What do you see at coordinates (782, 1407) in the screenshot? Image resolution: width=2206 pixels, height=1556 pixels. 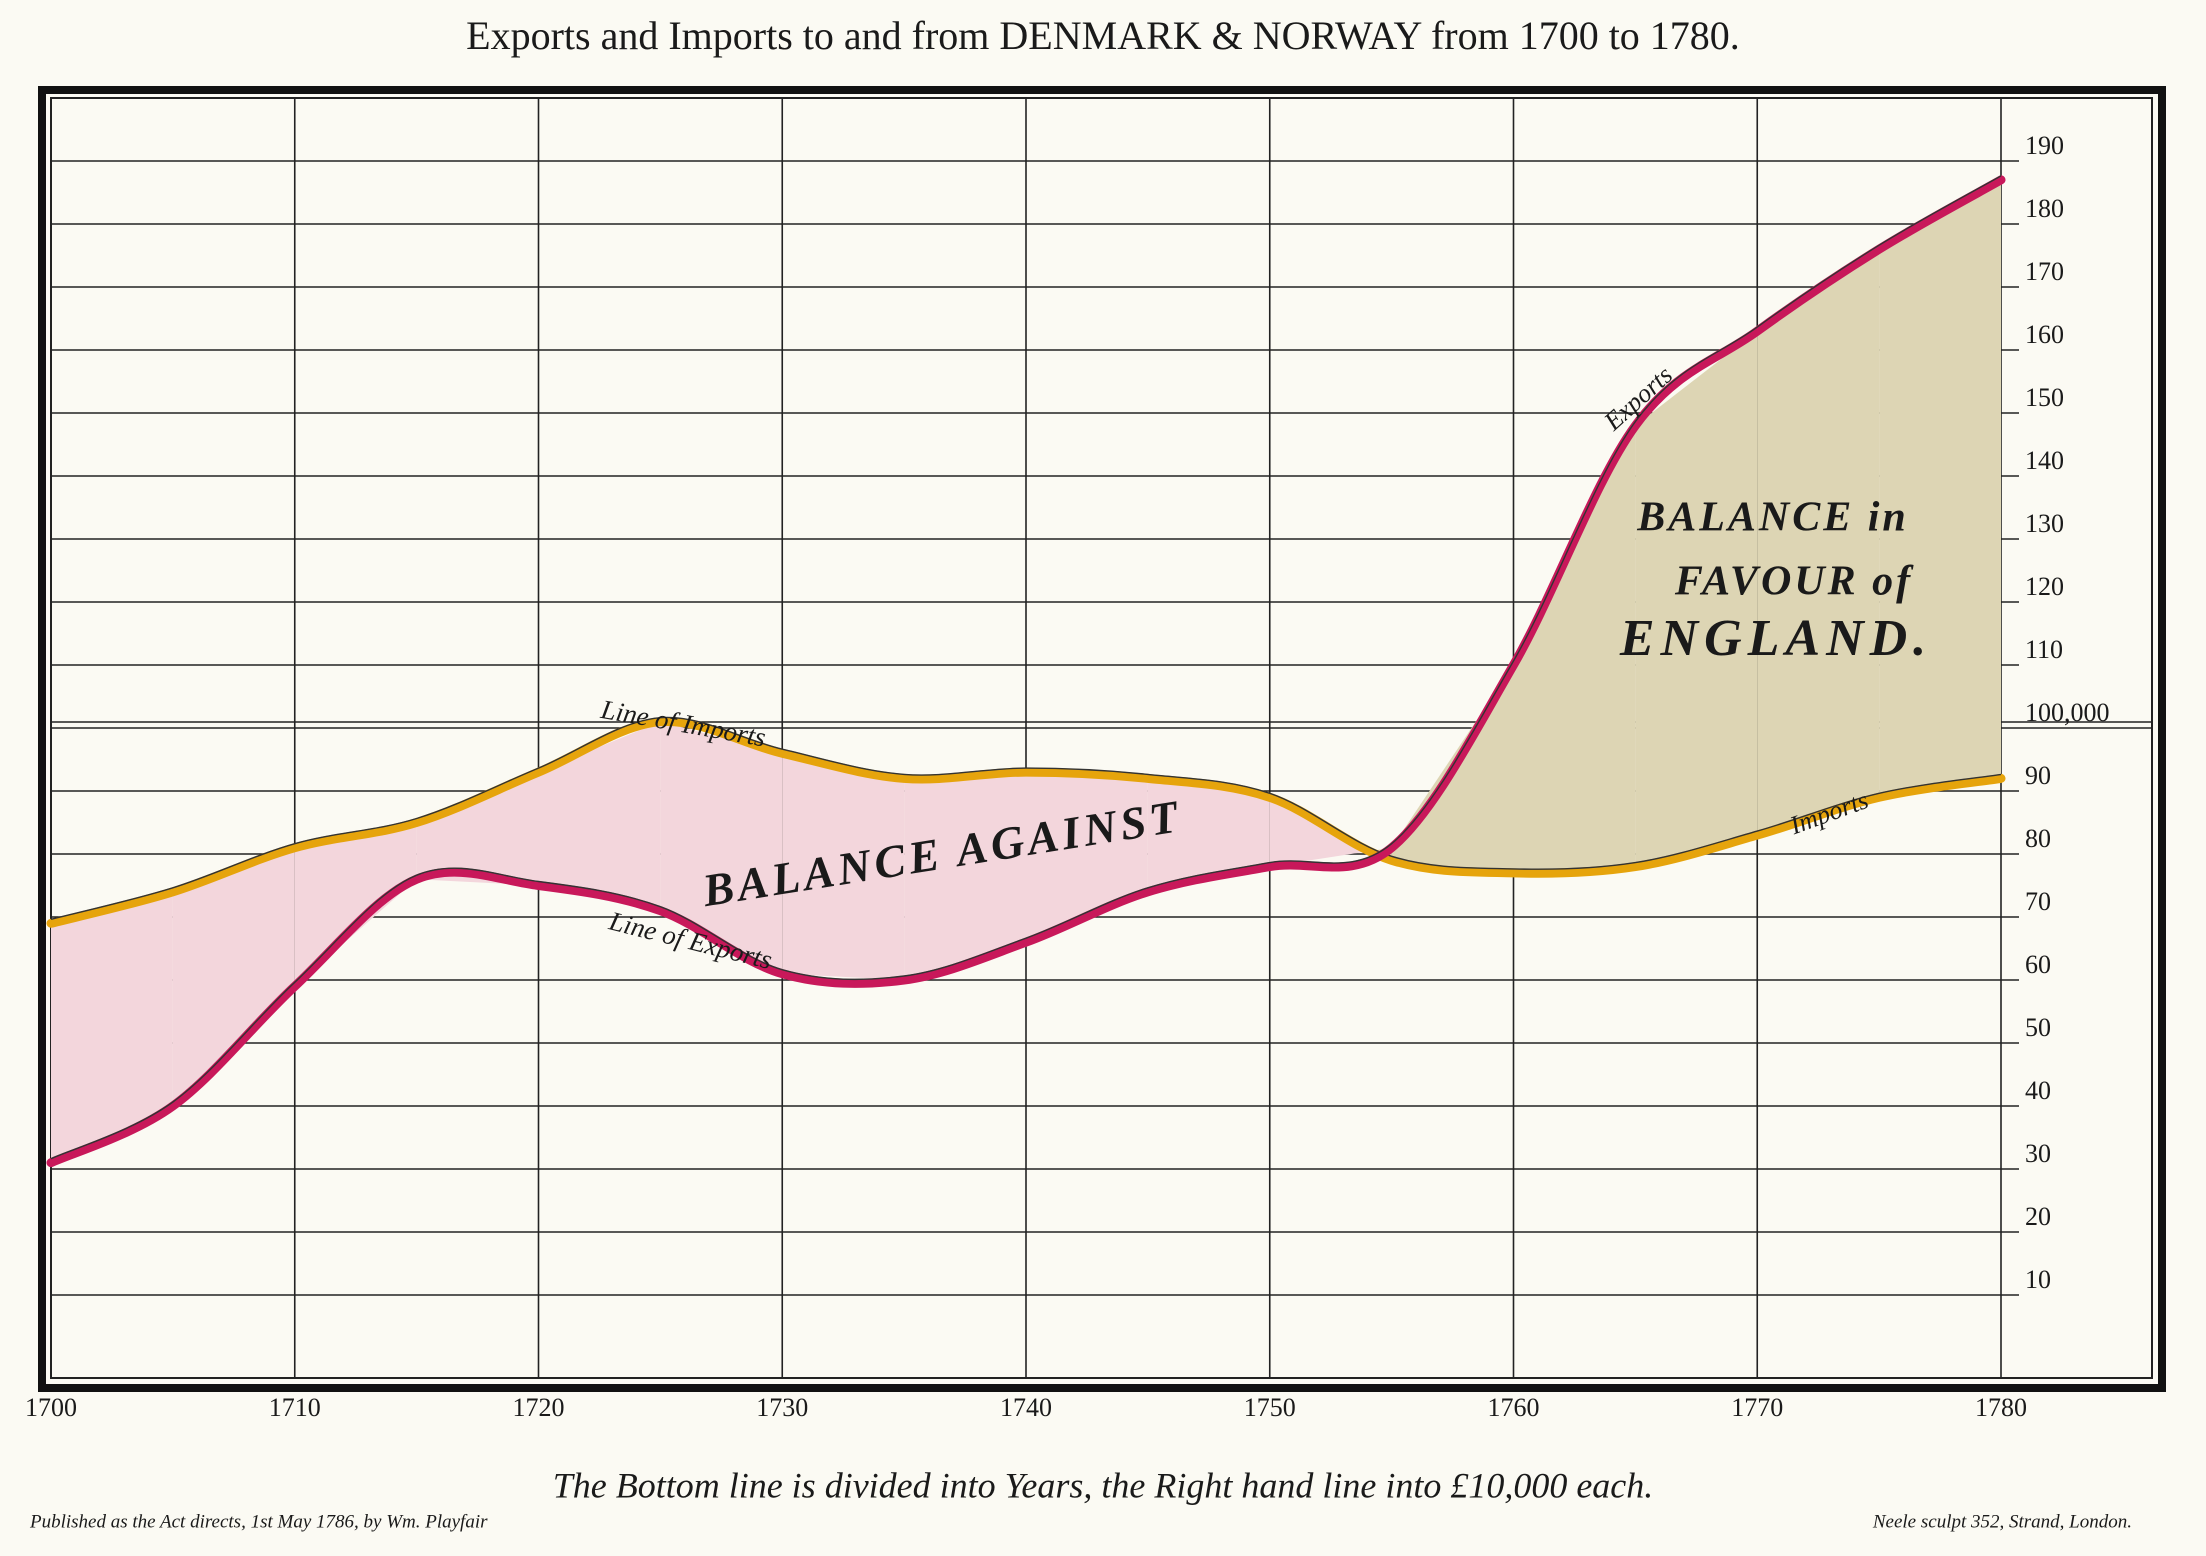 I see `x-tick-label: 1730` at bounding box center [782, 1407].